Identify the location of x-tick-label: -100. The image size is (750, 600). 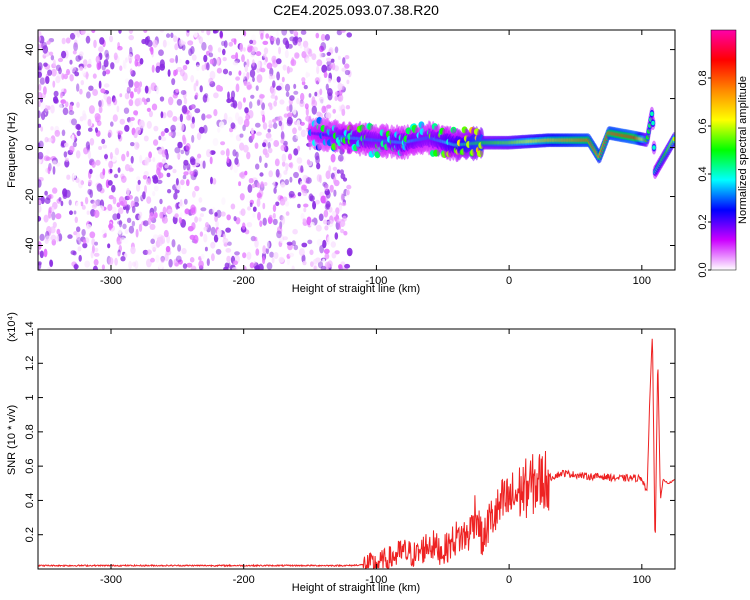
(376, 580).